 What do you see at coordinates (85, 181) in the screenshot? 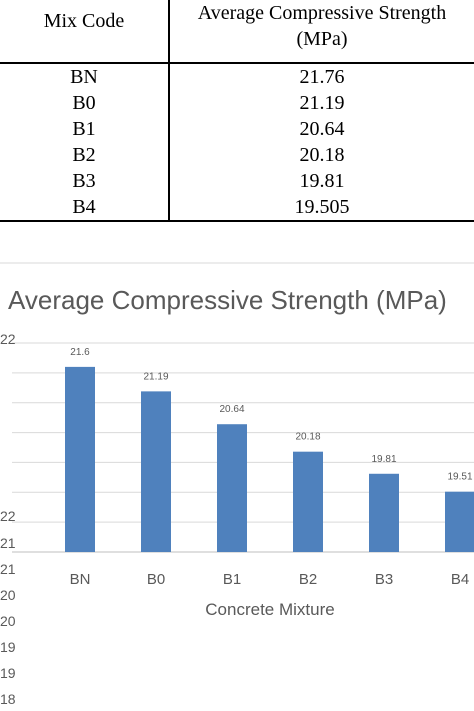
I see `mix-code-cell: B3` at bounding box center [85, 181].